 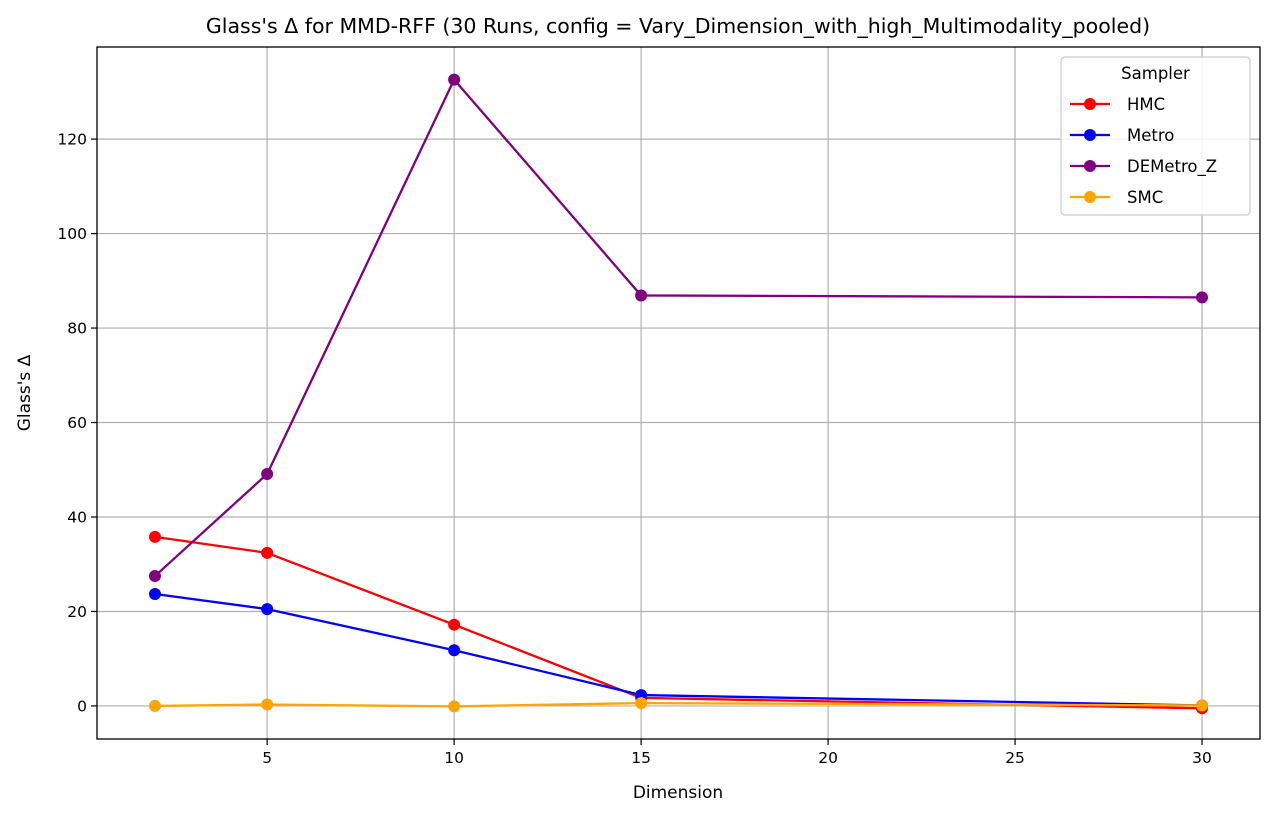 What do you see at coordinates (678, 705) in the screenshot?
I see `series-smc` at bounding box center [678, 705].